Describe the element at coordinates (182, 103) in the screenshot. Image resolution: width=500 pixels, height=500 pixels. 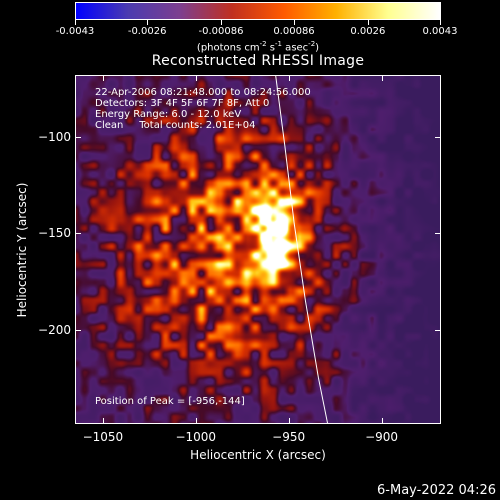
I see `annotation-detectors: Detectors: 3F 4F 5F 6F 7F 8F, Att 0` at that location.